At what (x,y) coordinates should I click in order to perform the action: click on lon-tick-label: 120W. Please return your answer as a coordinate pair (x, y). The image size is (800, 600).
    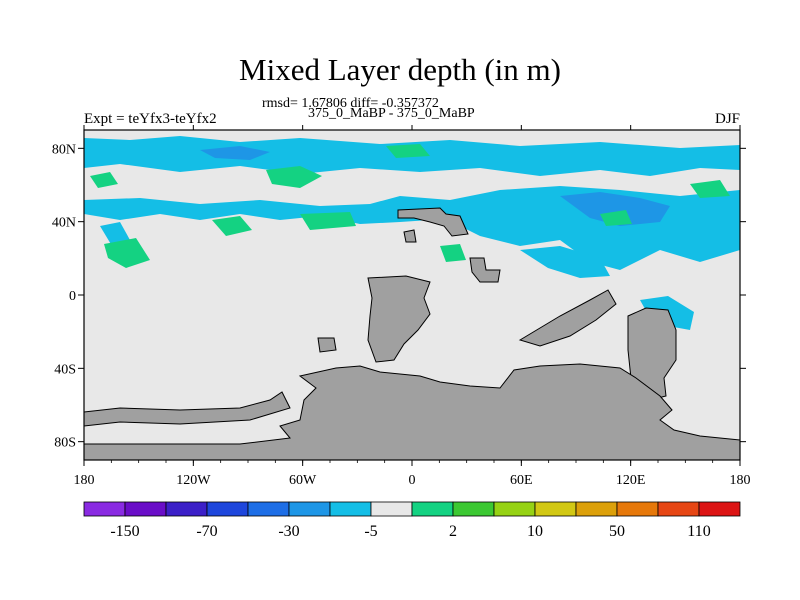
    Looking at the image, I should click on (193, 480).